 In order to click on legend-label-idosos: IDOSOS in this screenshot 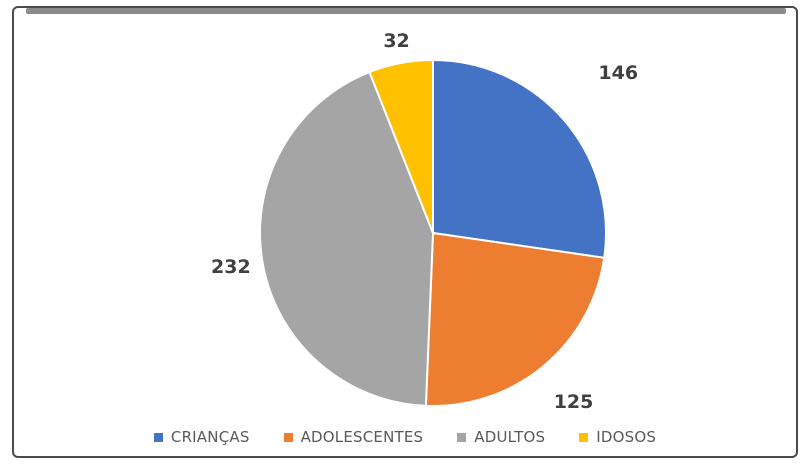, I will do `click(626, 437)`.